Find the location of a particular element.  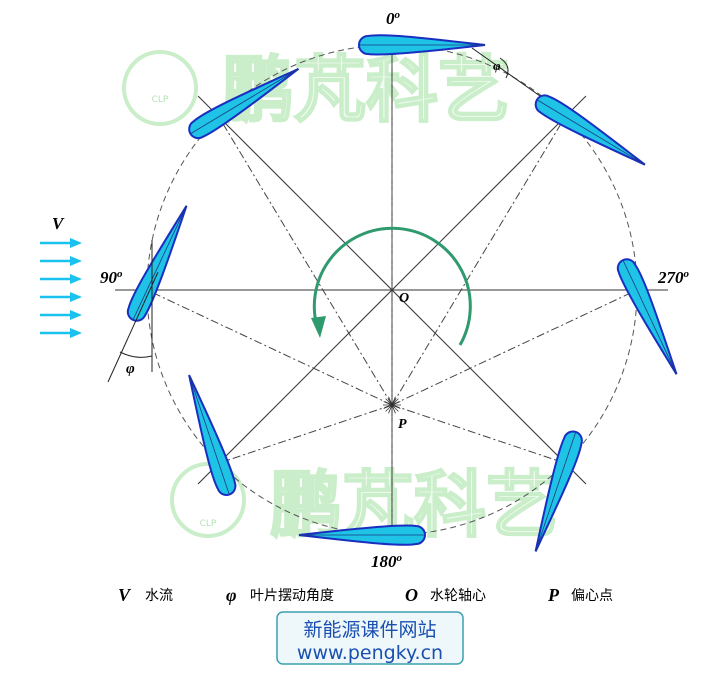

flow-label: V is located at coordinates (58, 223).